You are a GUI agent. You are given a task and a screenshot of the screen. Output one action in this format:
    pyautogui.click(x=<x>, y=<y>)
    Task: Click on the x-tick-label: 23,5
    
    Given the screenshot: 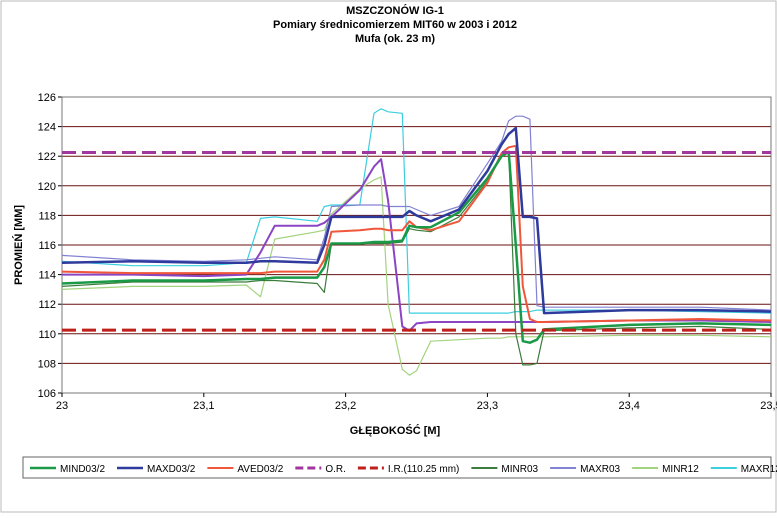 What is the action you would take?
    pyautogui.click(x=768, y=406)
    